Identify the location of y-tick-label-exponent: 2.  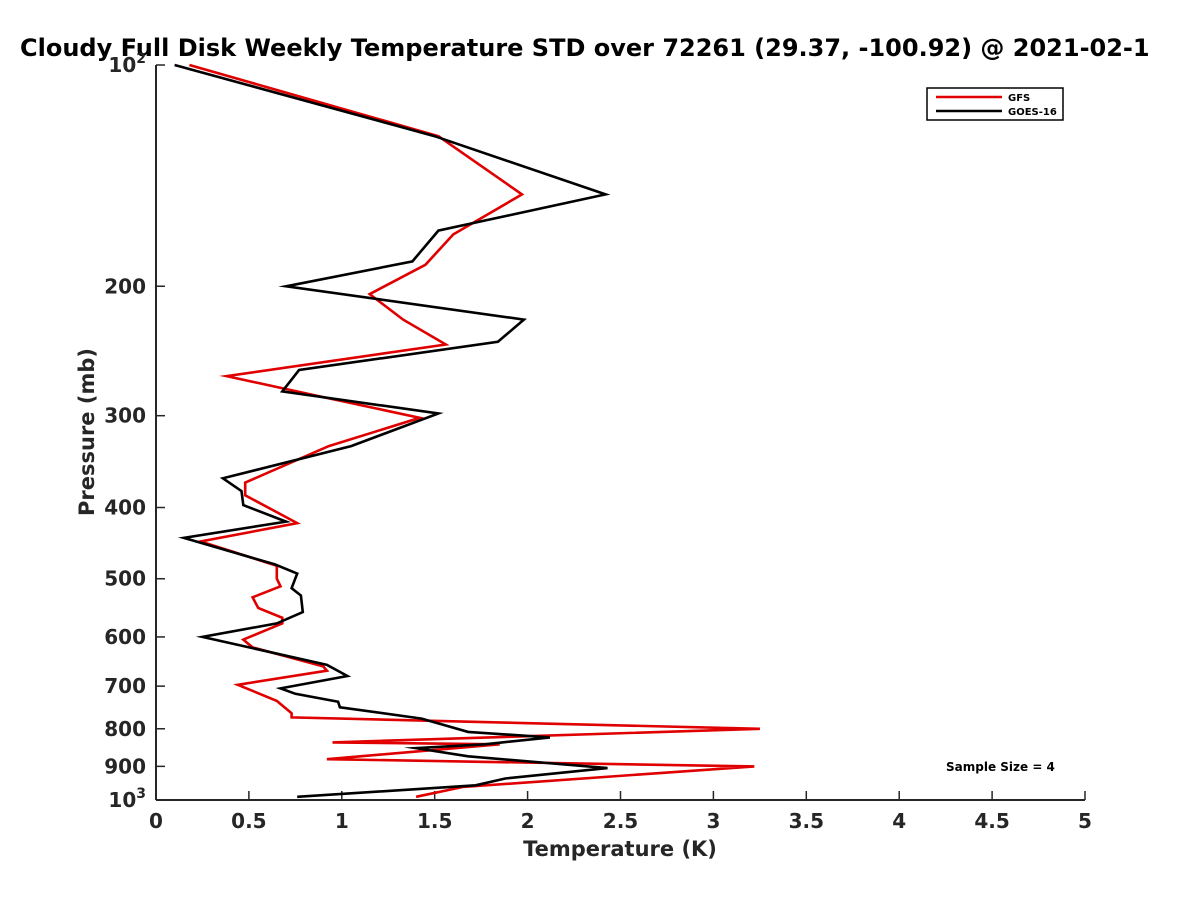
(141, 59).